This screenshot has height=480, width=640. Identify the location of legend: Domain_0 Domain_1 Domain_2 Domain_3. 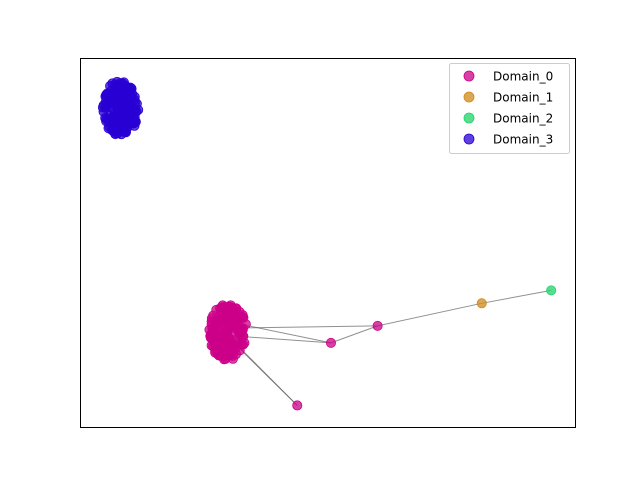
(509, 108).